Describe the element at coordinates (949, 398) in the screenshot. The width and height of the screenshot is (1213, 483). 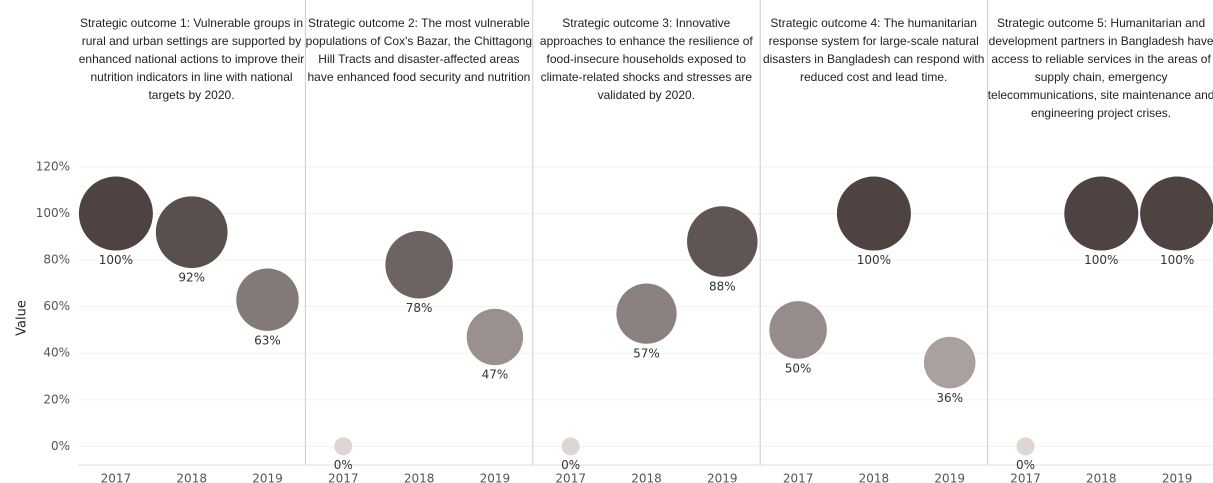
I see `value-label: 36%` at that location.